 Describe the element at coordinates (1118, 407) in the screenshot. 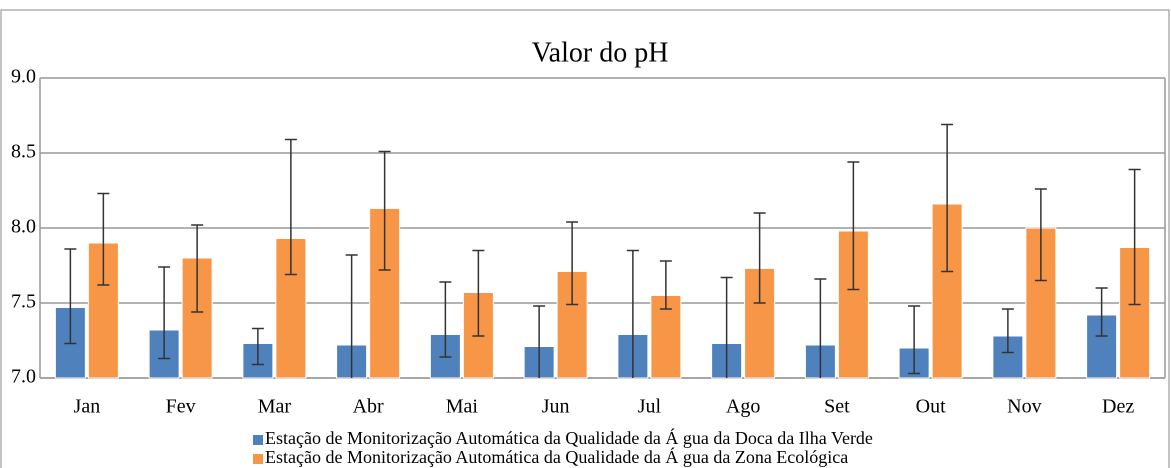

I see `x-tick-label: Dez` at that location.